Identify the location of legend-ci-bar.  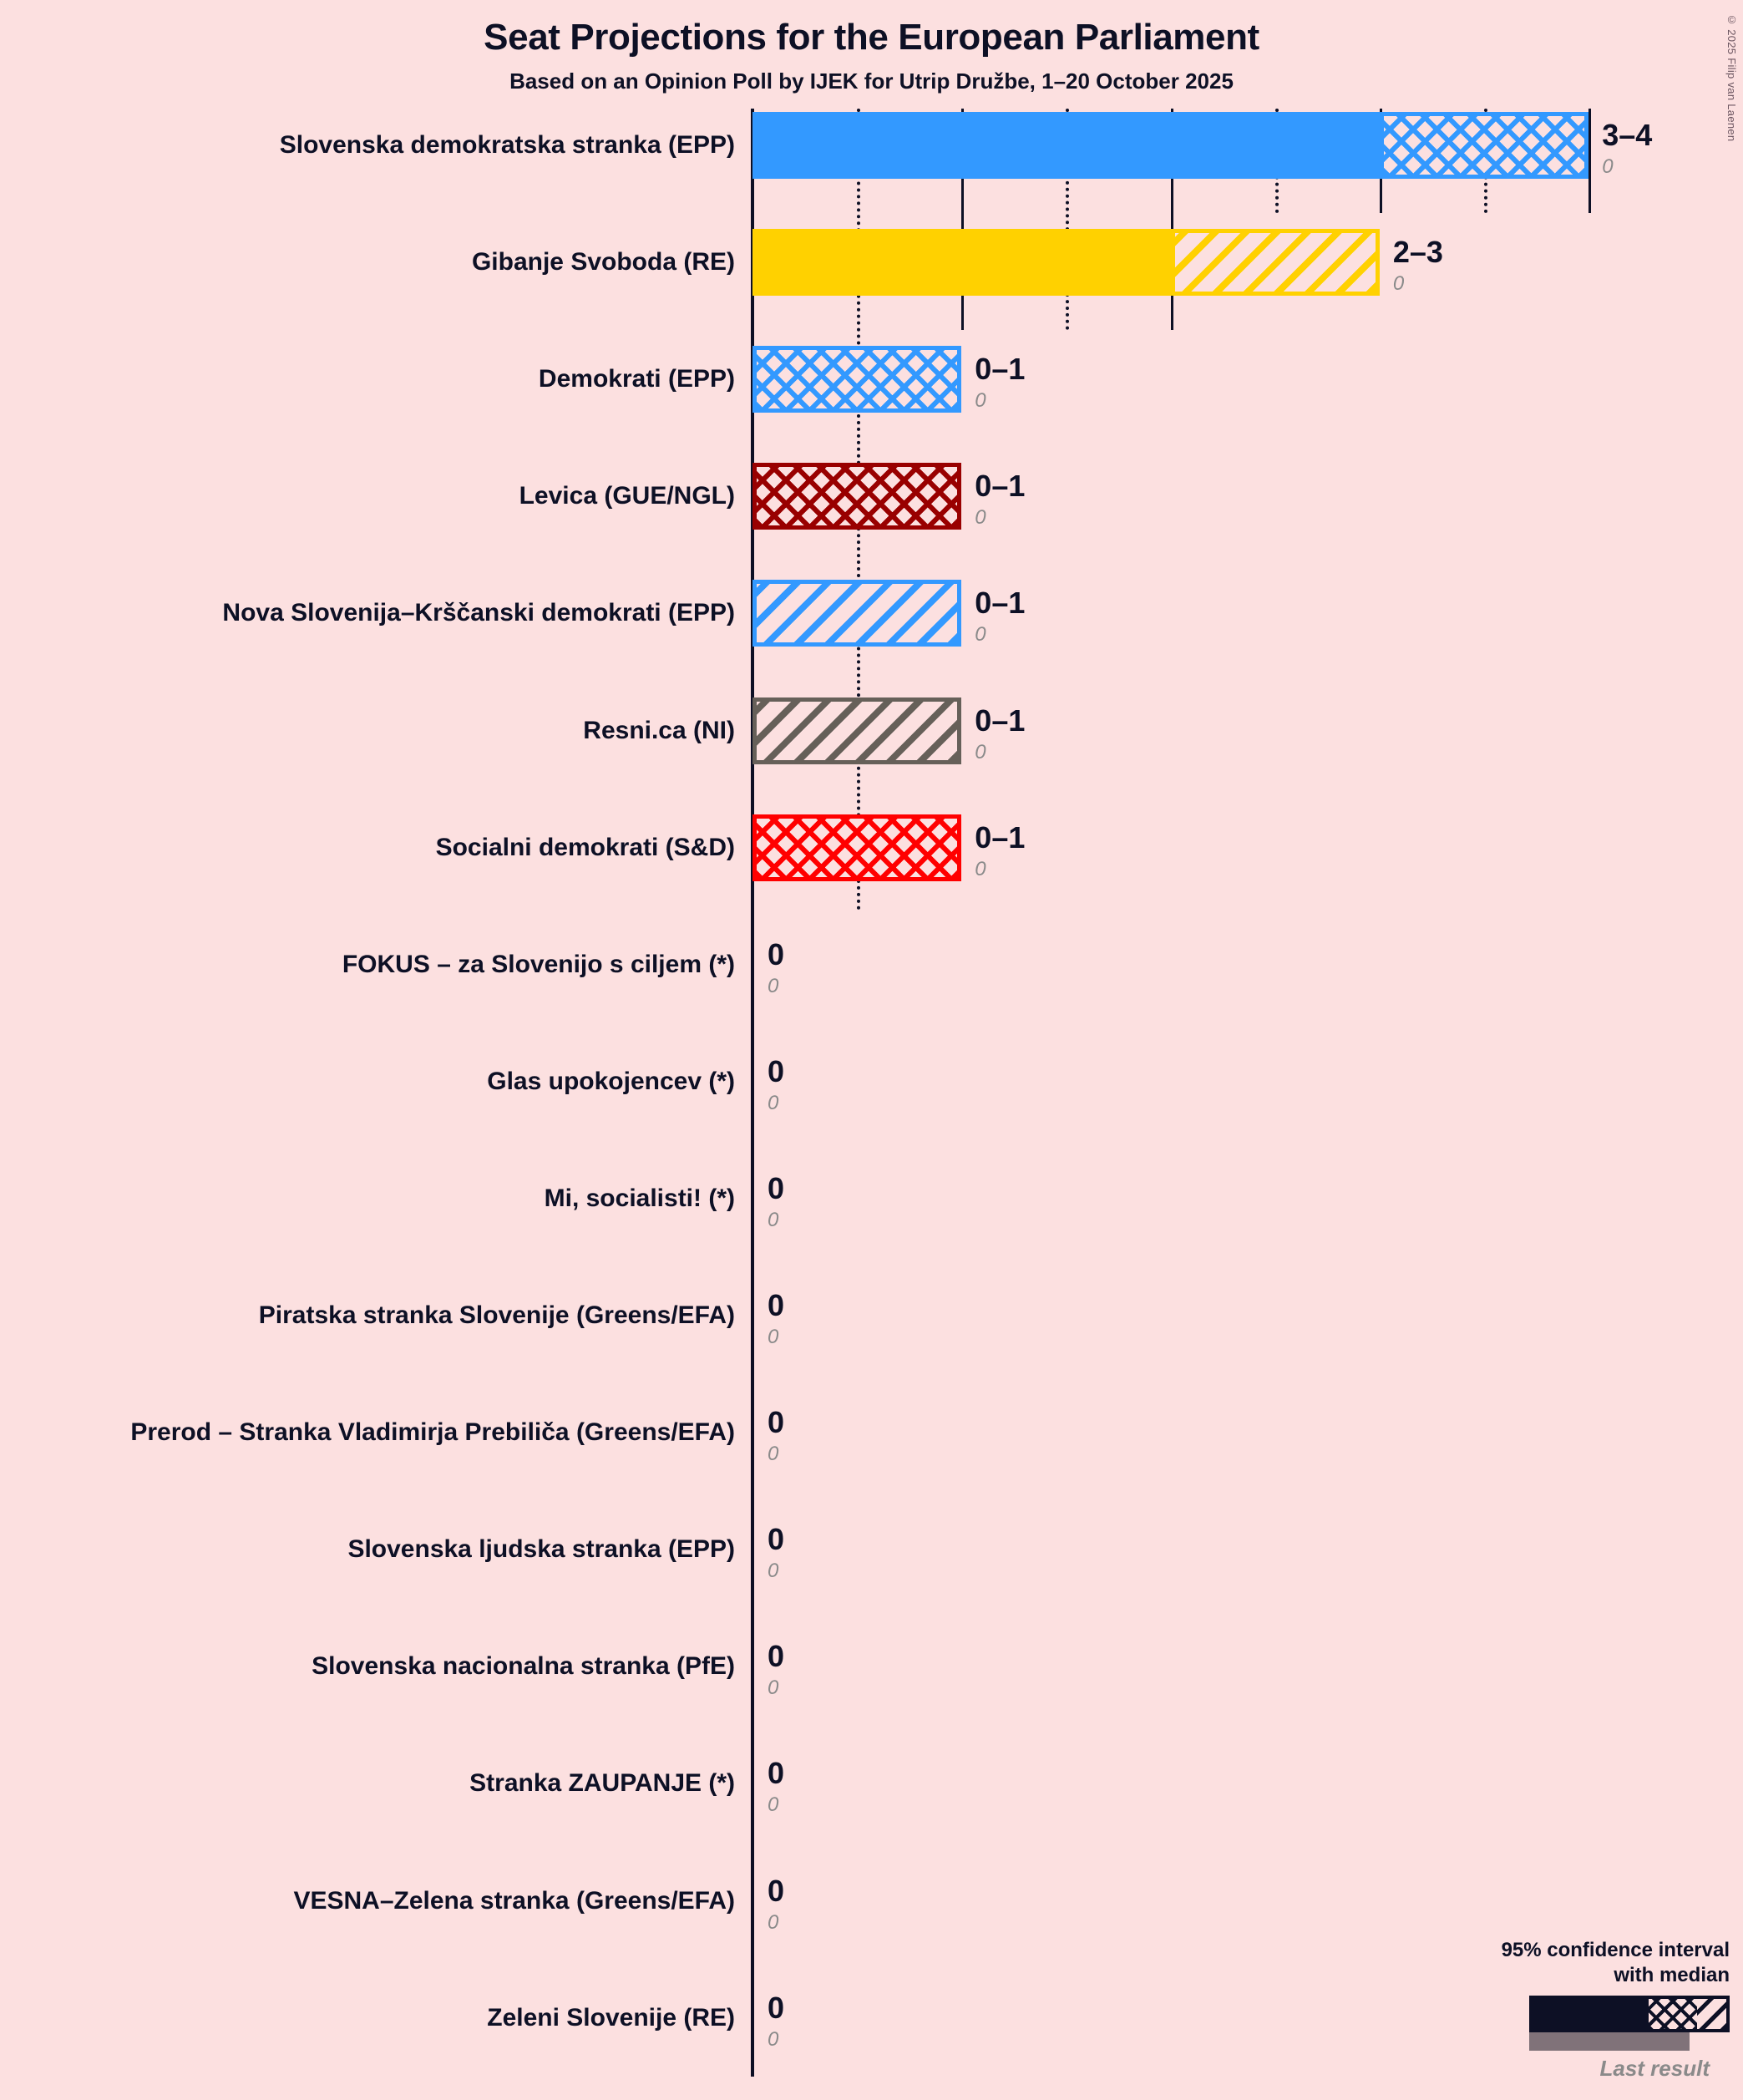
(1629, 2014).